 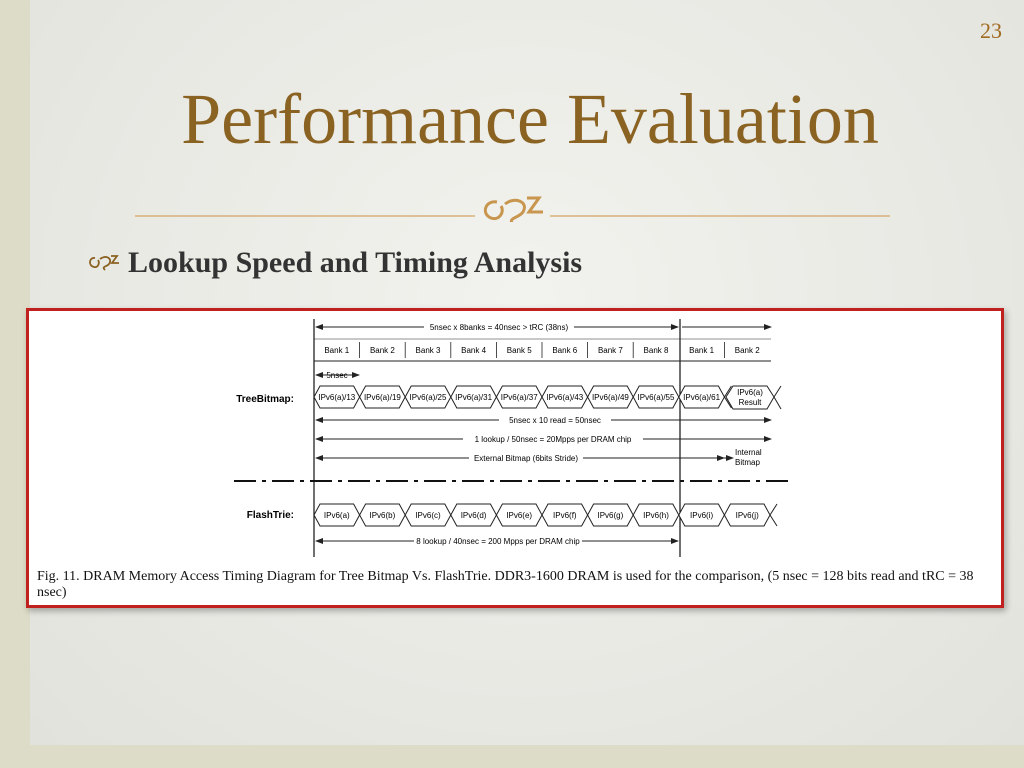 I want to click on flashtrie-cell-label: IPv6(a), so click(x=337, y=515).